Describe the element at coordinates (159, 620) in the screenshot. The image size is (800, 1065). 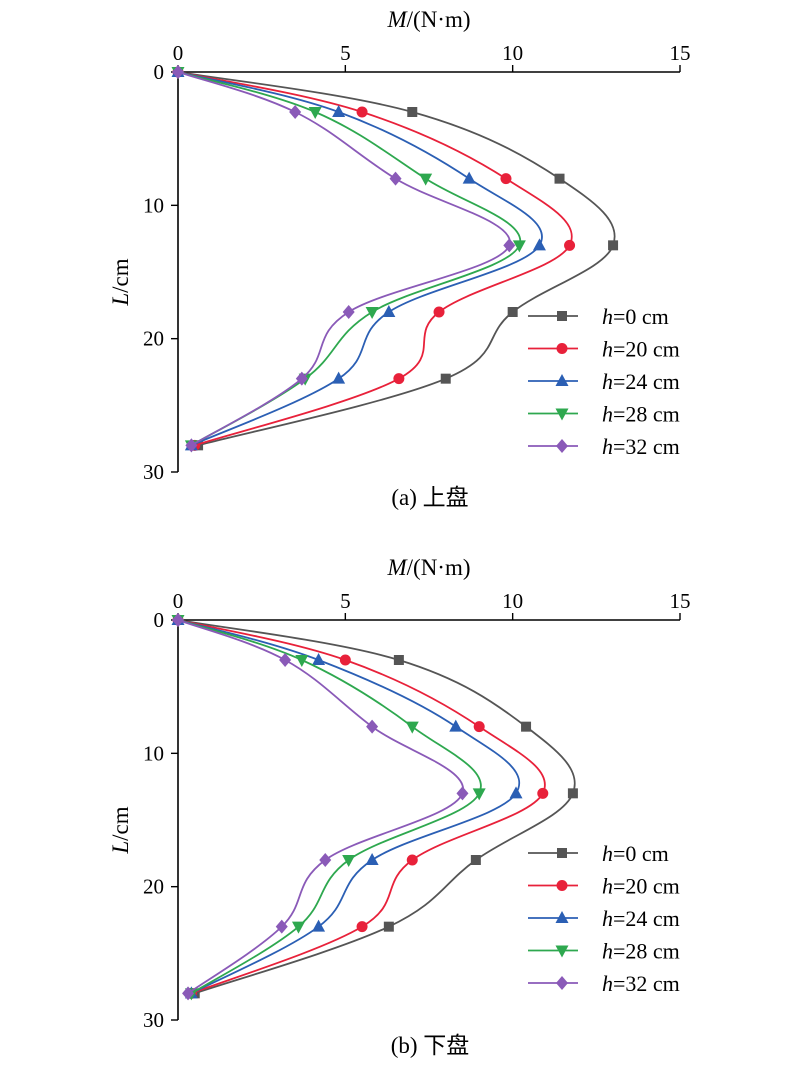
I see `y-tick-label: 0` at that location.